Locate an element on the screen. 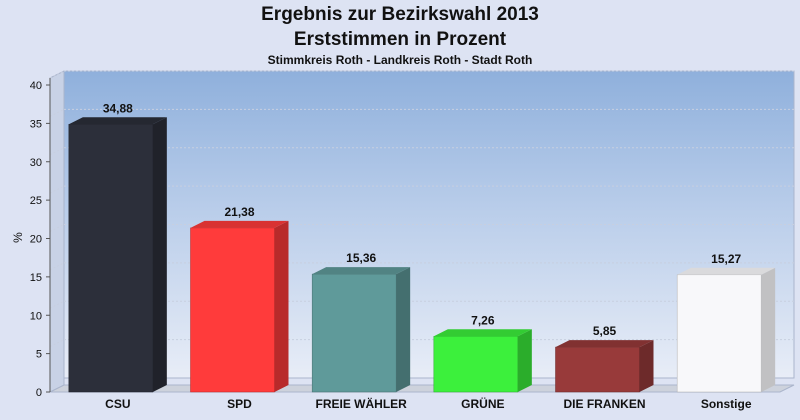 This screenshot has height=420, width=800. bar-value-label: 21,38 is located at coordinates (239, 212).